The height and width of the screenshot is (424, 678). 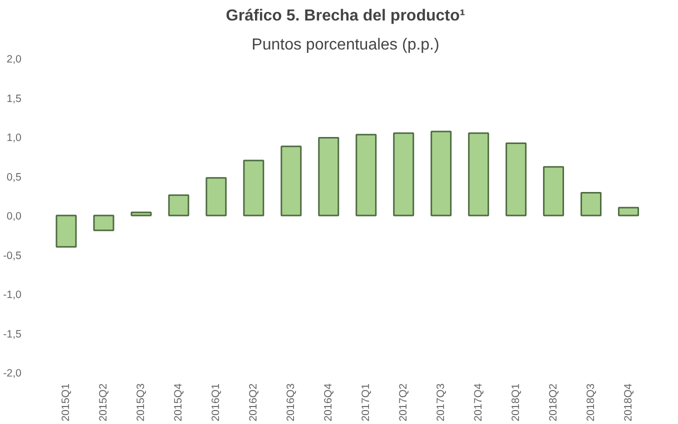 I want to click on y-tick-label: 0,5, so click(x=14, y=177).